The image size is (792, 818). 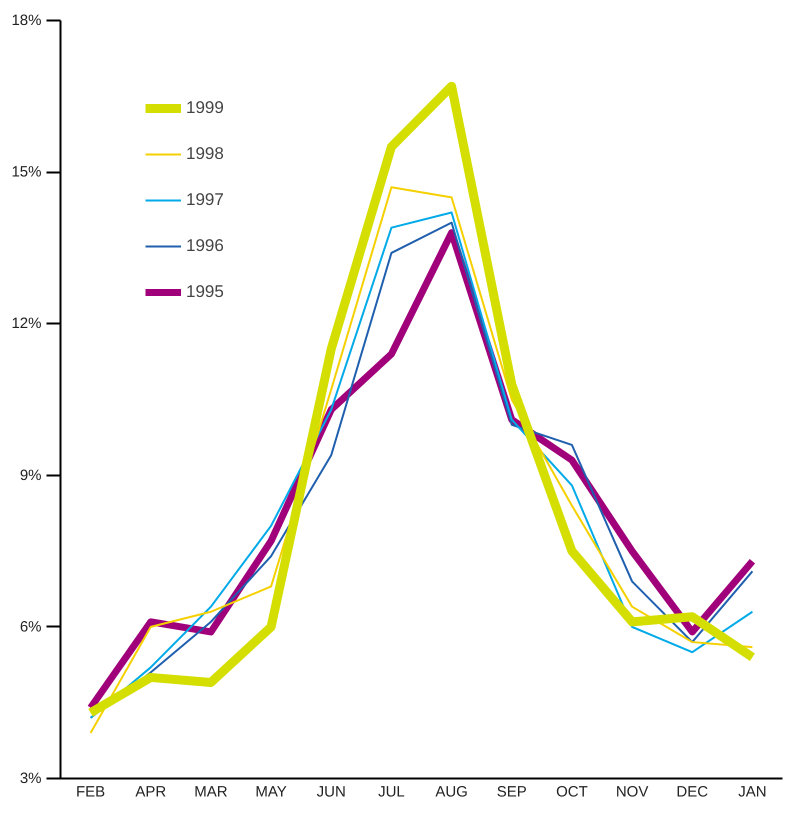 What do you see at coordinates (451, 792) in the screenshot?
I see `x-tick-label: AUG` at bounding box center [451, 792].